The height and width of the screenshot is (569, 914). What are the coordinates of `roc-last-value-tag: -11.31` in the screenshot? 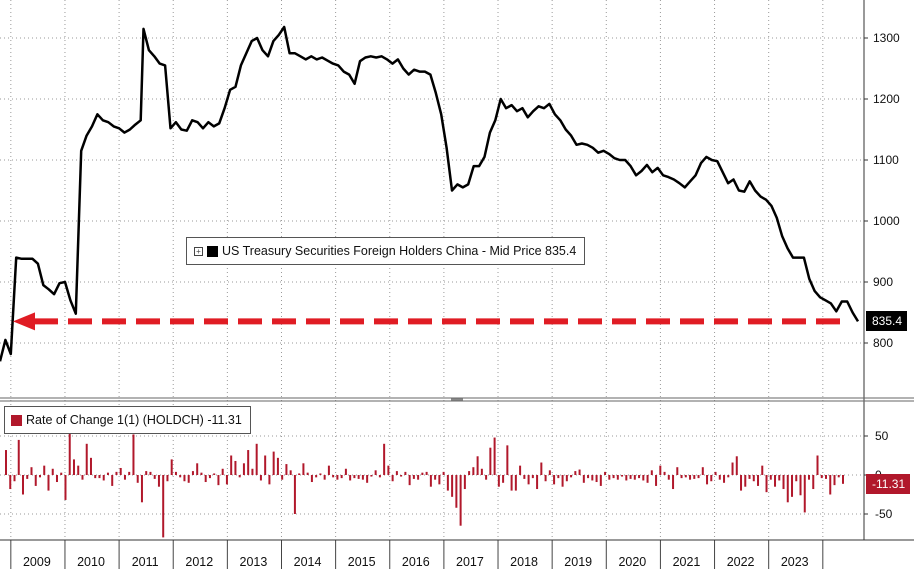 It's located at (888, 483).